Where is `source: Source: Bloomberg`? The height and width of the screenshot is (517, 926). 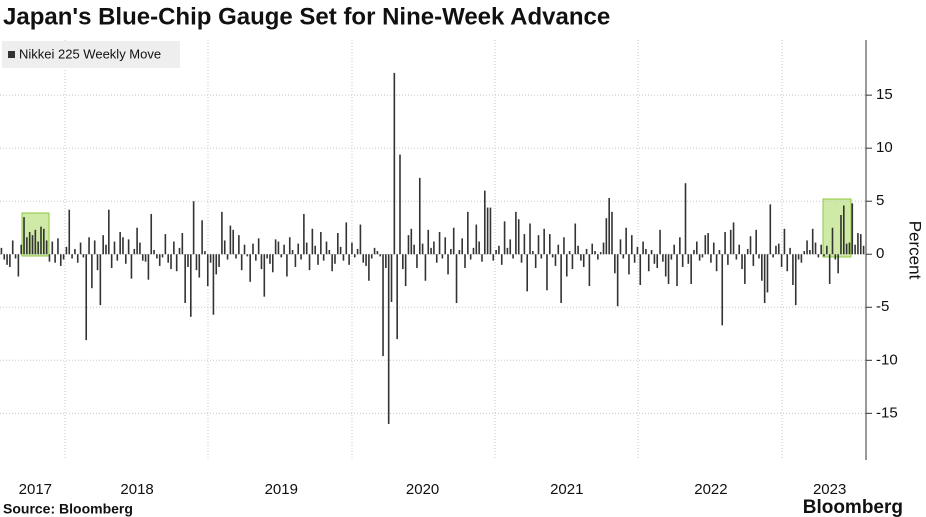
source: Source: Bloomberg is located at coordinates (68, 509).